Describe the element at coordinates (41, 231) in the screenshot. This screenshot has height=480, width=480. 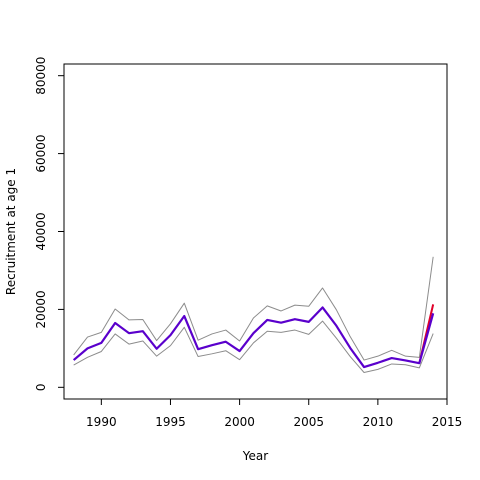
I see `y-tick-label-40000: 40000` at that location.